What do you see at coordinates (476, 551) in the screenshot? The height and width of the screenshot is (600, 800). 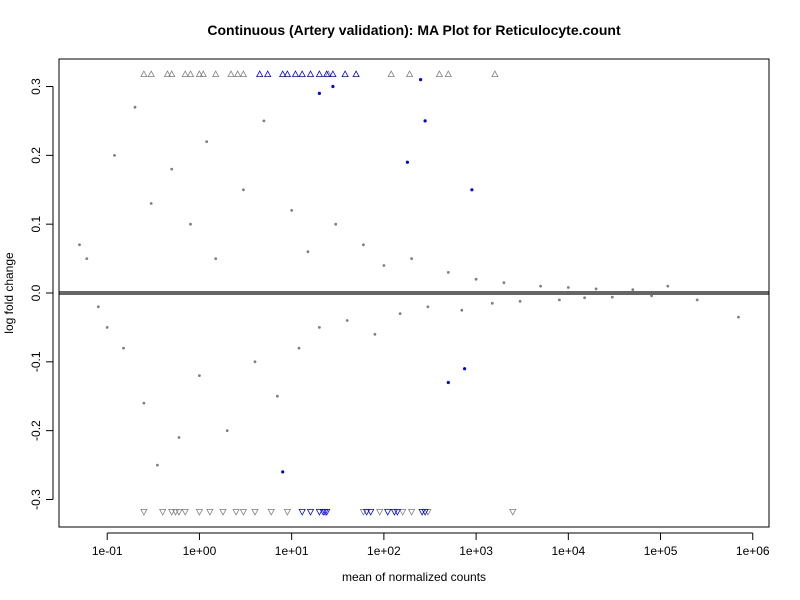 I see `x-tick-label: 1e+03` at bounding box center [476, 551].